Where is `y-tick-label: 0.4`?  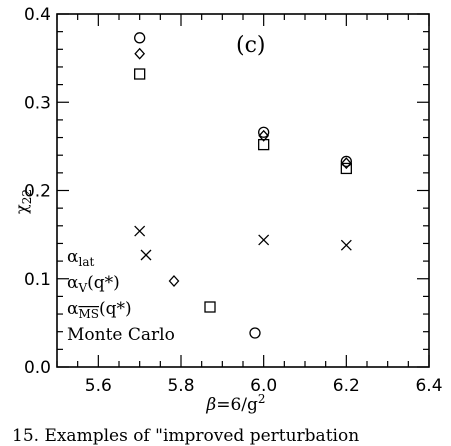 y-tick-label: 0.4 is located at coordinates (37, 15).